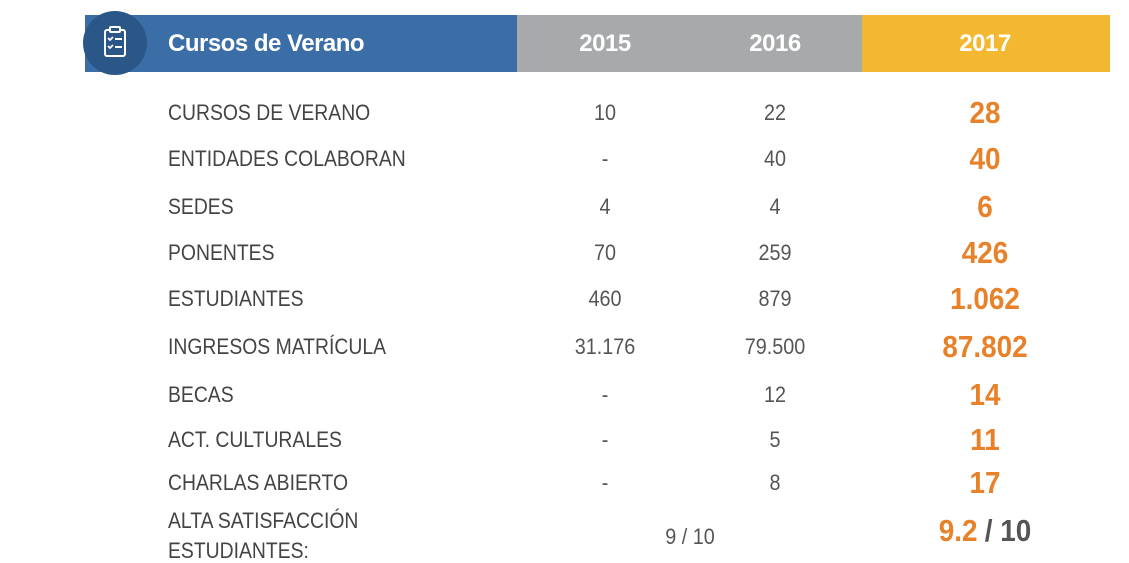  I want to click on value-2015: 31.176, so click(605, 346).